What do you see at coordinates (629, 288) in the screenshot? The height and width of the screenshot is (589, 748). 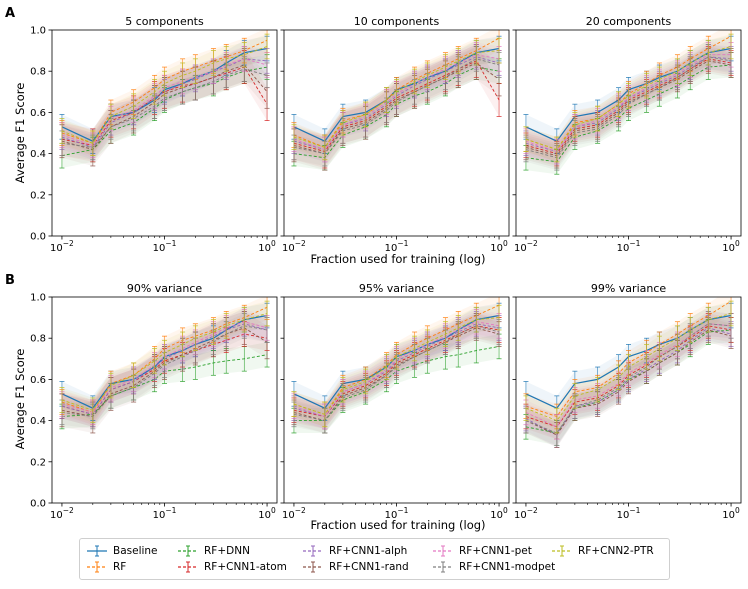 I see `panel-title: 99% variance` at bounding box center [629, 288].